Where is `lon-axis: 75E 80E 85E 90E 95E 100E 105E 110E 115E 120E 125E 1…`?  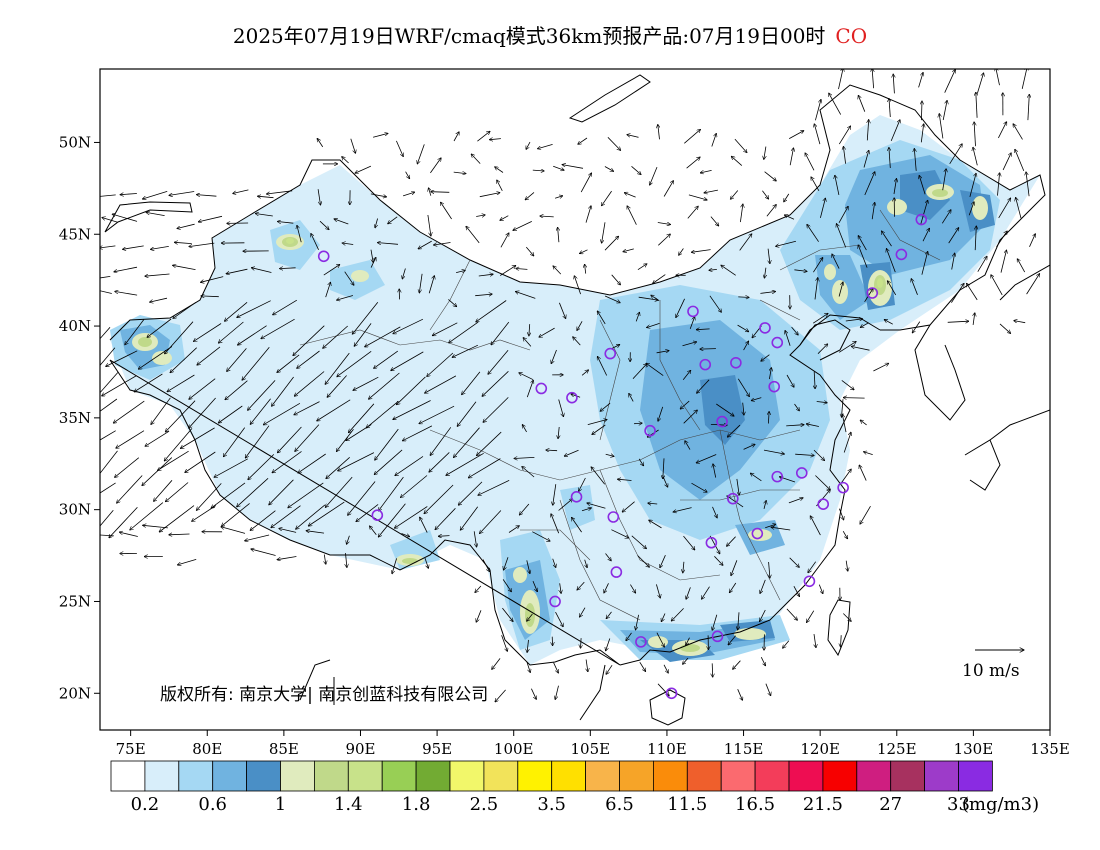
lon-axis: 75E 80E 85E 90E 95E 100E 105E 110E 115E 120E 125E 1… is located at coordinates (593, 744).